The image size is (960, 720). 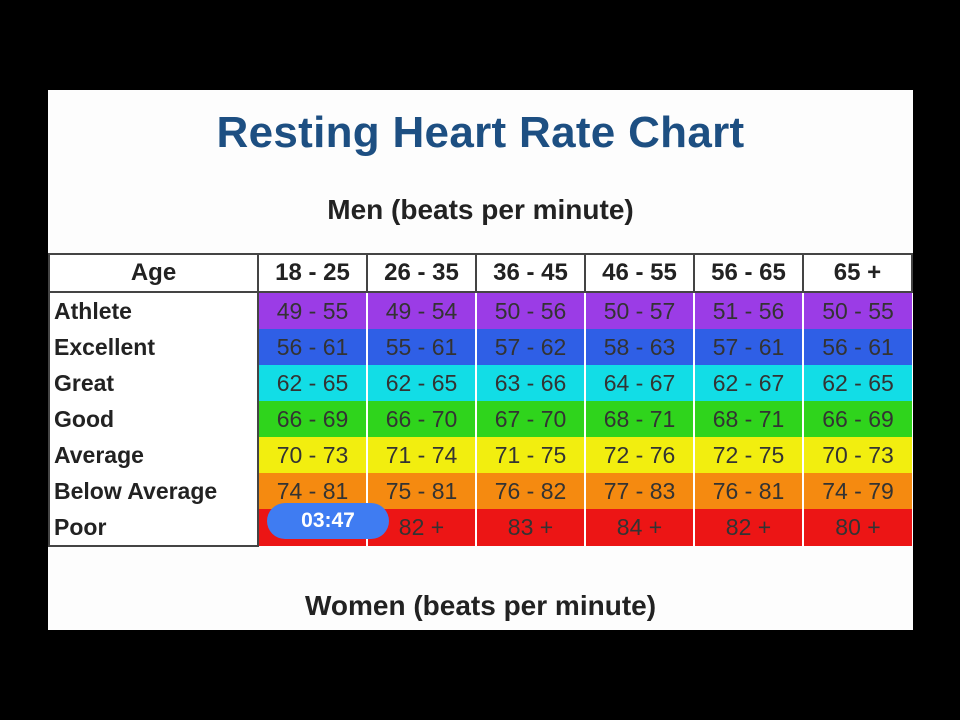 I want to click on men-subtitle: Men (beats per minute), so click(x=480, y=209).